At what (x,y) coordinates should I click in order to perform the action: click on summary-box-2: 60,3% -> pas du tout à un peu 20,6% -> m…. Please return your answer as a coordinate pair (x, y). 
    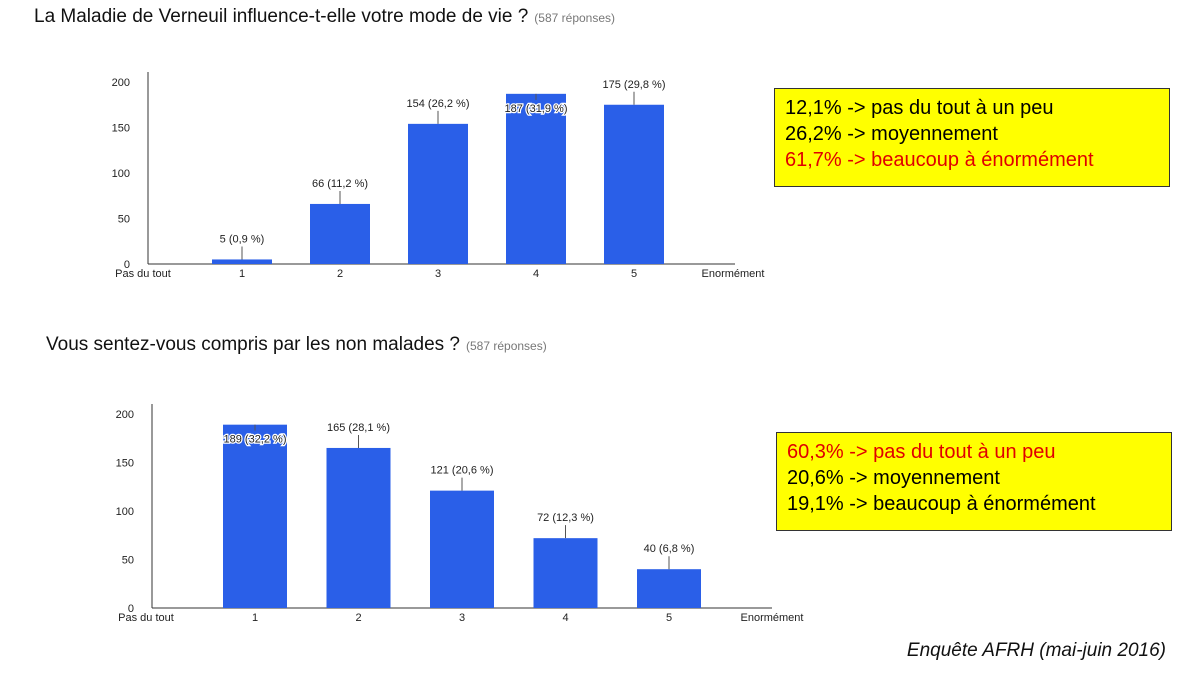
    Looking at the image, I should click on (974, 481).